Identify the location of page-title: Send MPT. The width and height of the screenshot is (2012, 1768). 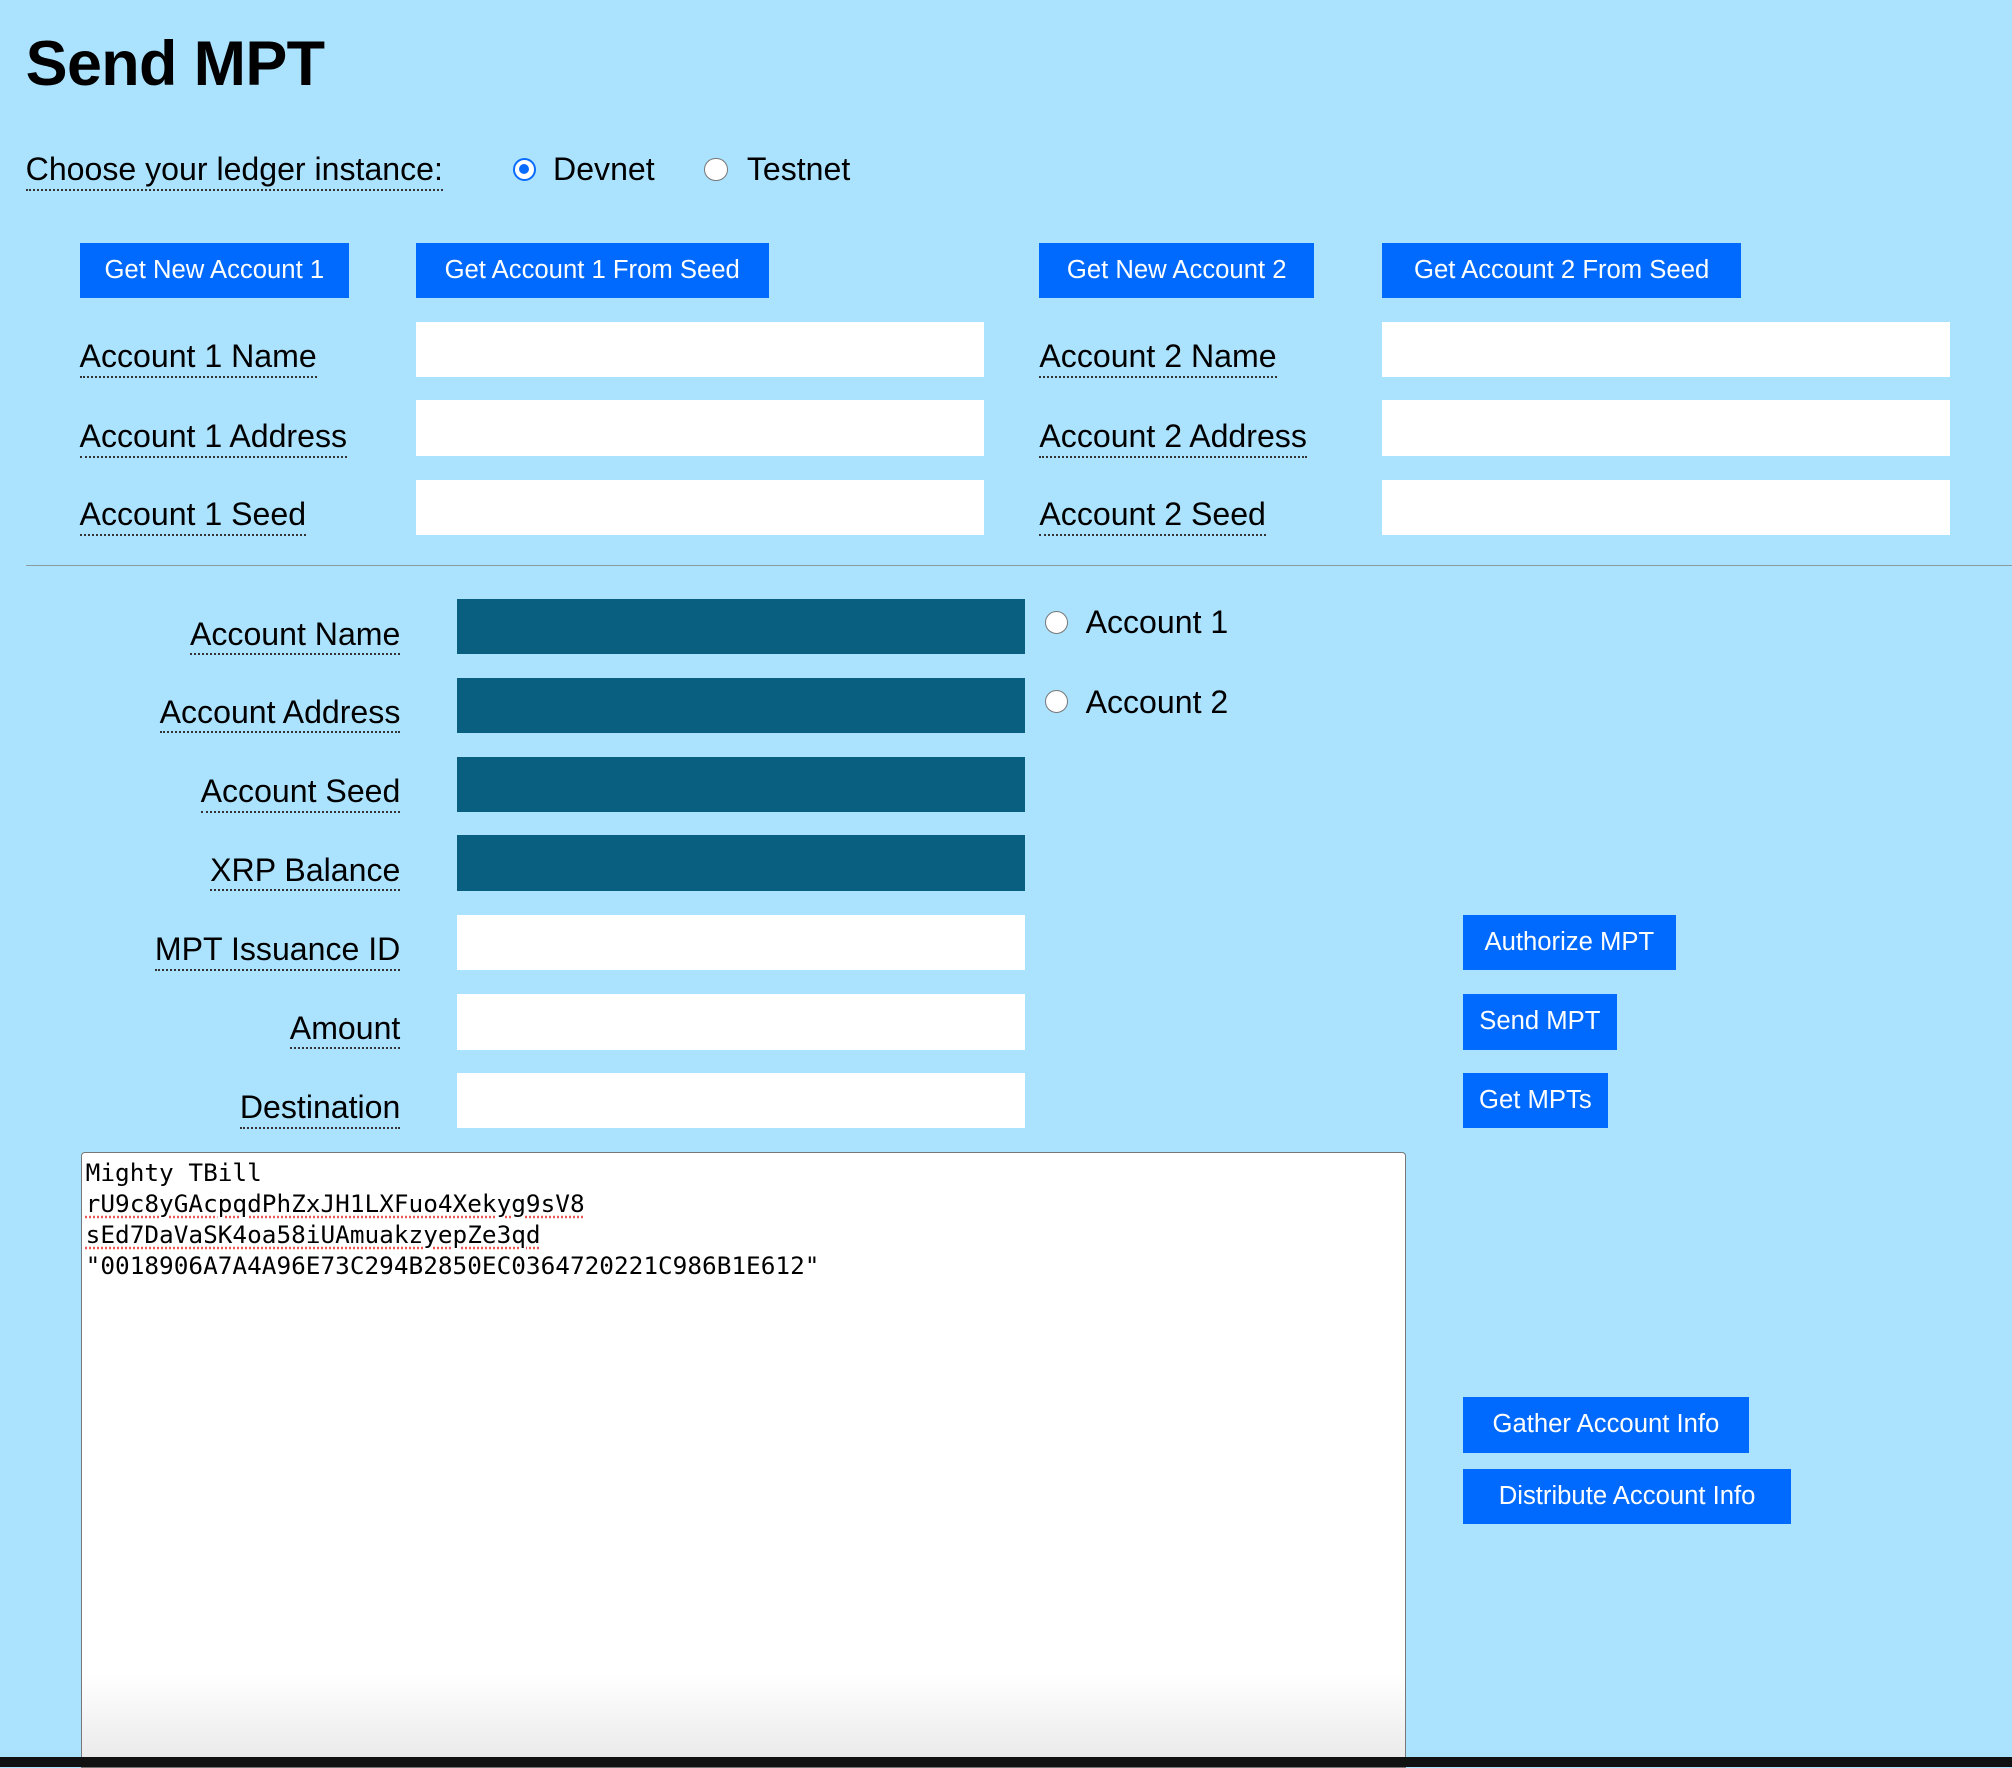
(175, 64).